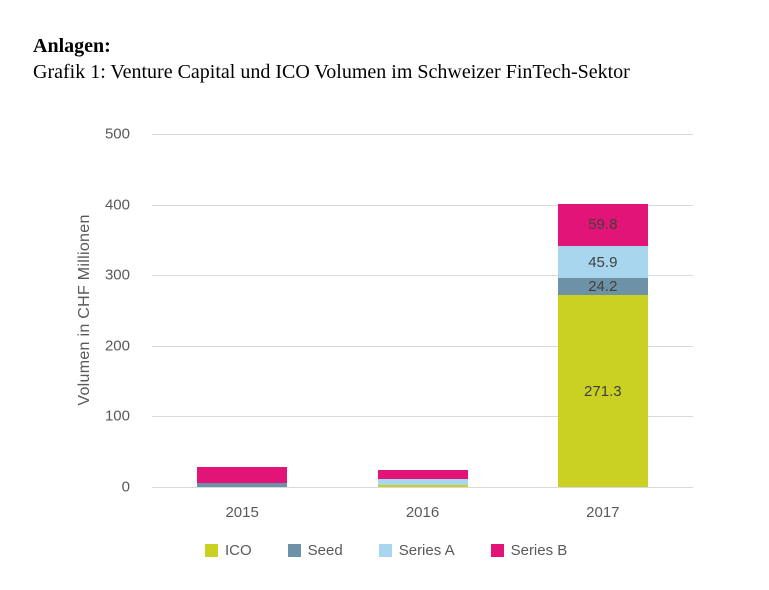  What do you see at coordinates (242, 485) in the screenshot?
I see `bar-segment-2015-seed` at bounding box center [242, 485].